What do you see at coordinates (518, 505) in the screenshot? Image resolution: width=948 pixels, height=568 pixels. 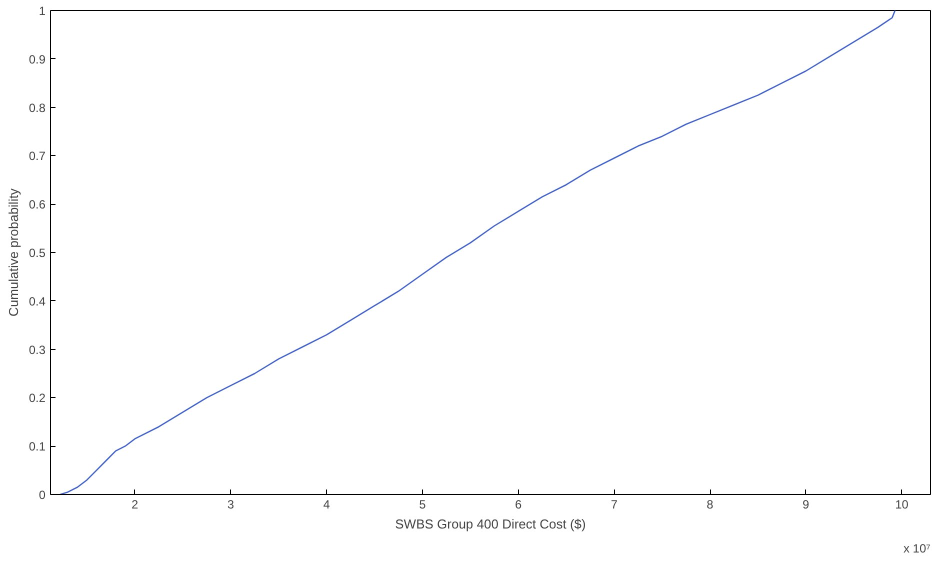 I see `x-tick-label: 6` at bounding box center [518, 505].